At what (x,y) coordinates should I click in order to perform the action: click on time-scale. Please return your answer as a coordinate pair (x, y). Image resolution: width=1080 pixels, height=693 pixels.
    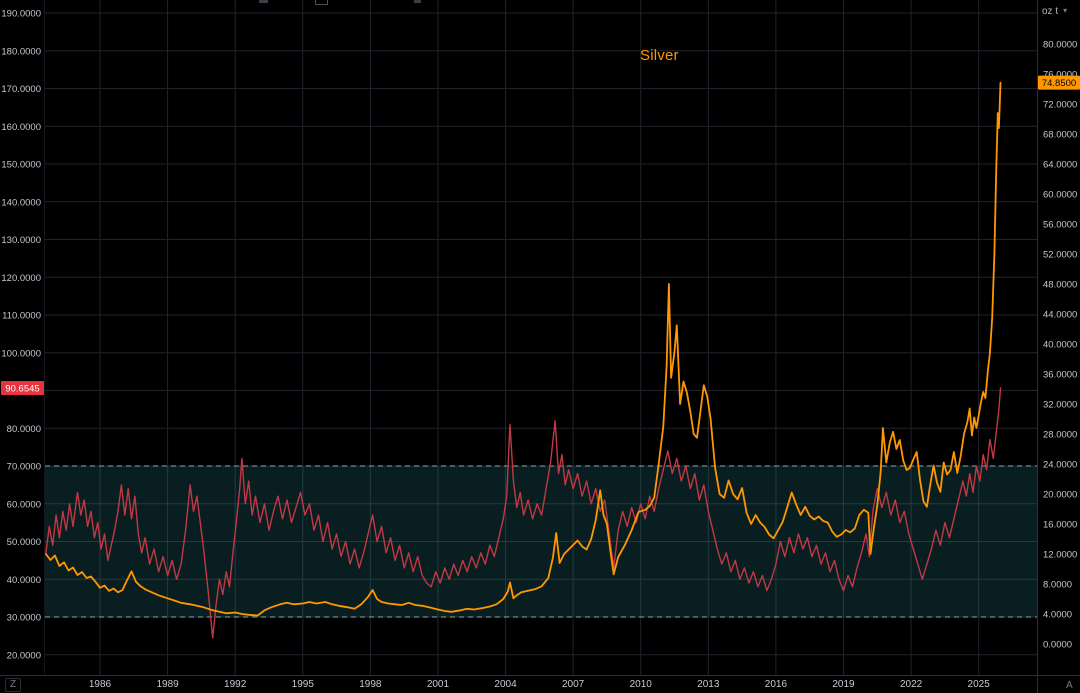
    Looking at the image, I should click on (540, 684).